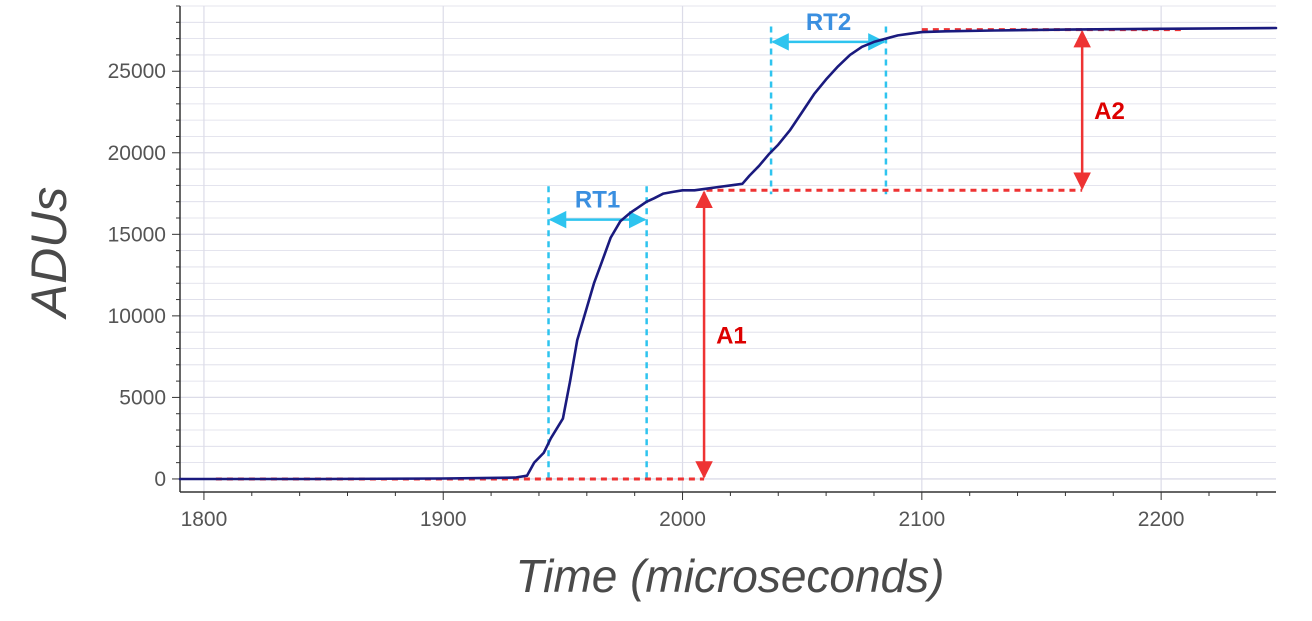 The height and width of the screenshot is (621, 1312). What do you see at coordinates (731, 336) in the screenshot?
I see `amplitude-label: A1` at bounding box center [731, 336].